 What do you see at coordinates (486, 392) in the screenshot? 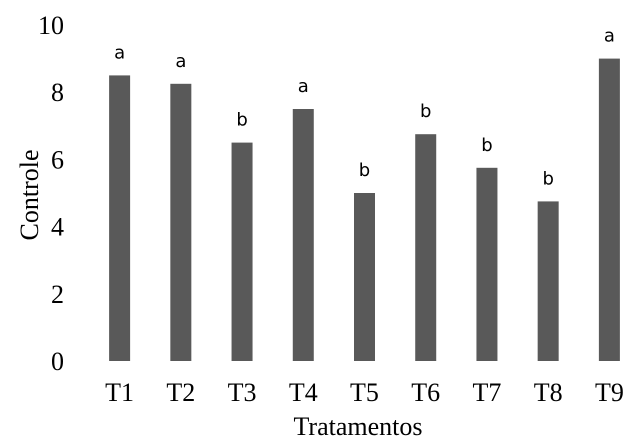
I see `x-tick-label: T7` at bounding box center [486, 392].